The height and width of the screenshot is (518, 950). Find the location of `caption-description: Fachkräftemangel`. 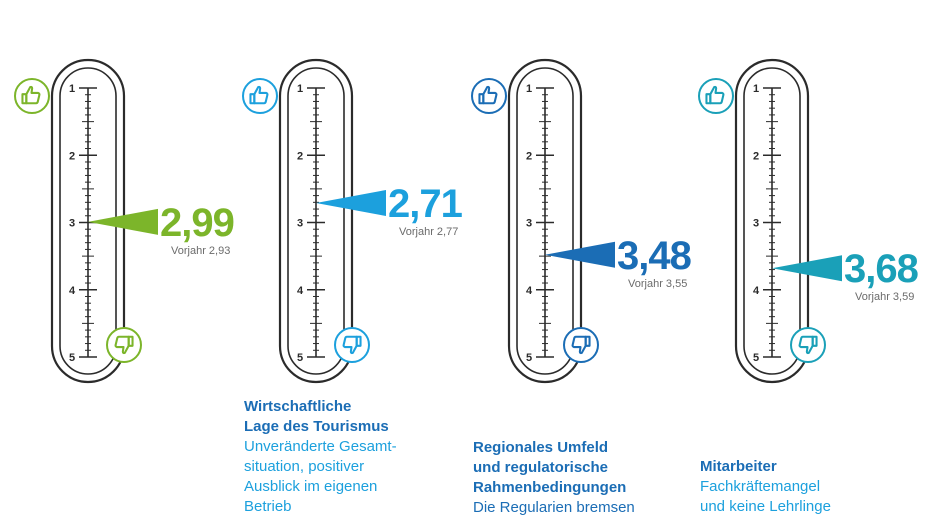

caption-description: Fachkräftemangel is located at coordinates (760, 486).